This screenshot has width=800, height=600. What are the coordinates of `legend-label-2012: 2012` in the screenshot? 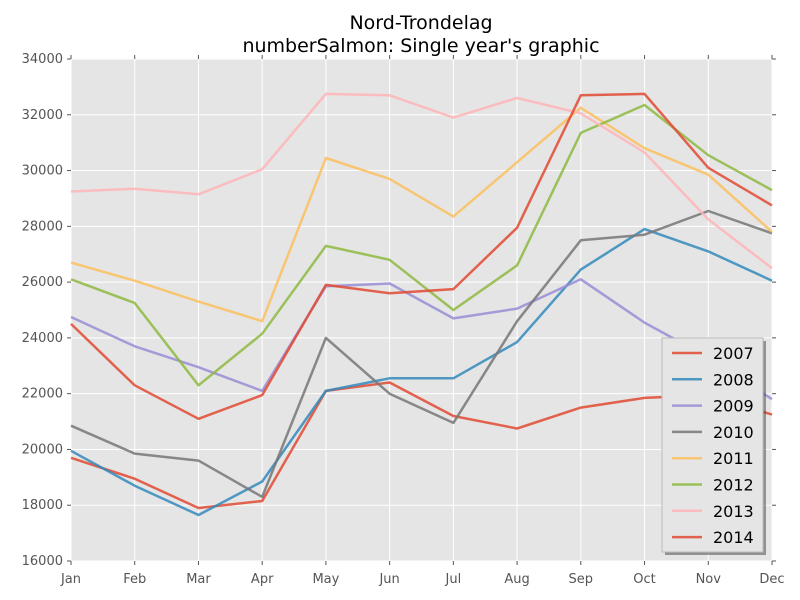 It's located at (733, 485).